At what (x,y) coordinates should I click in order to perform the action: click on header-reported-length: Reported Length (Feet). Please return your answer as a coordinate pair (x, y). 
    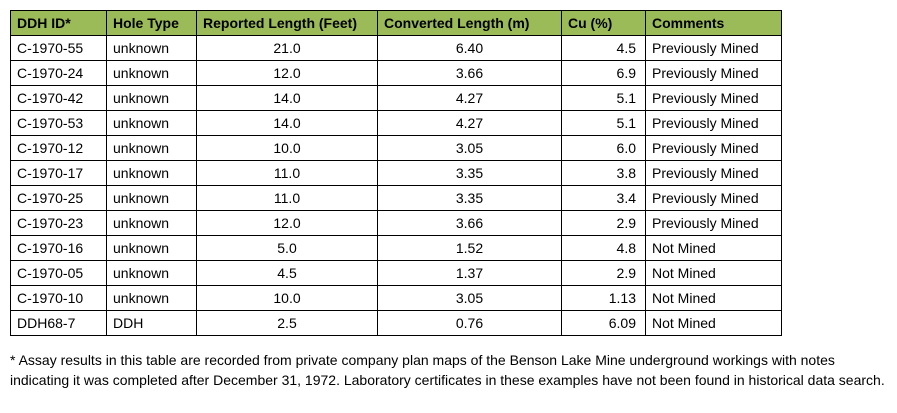
    Looking at the image, I should click on (287, 23).